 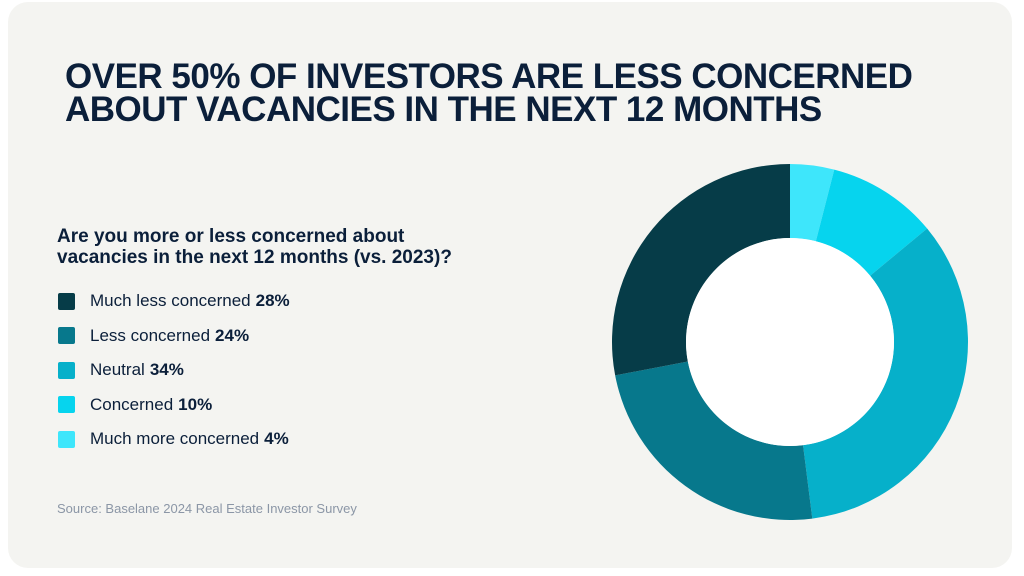 What do you see at coordinates (812, 203) in the screenshot?
I see `donut-slice-much-more-concerned` at bounding box center [812, 203].